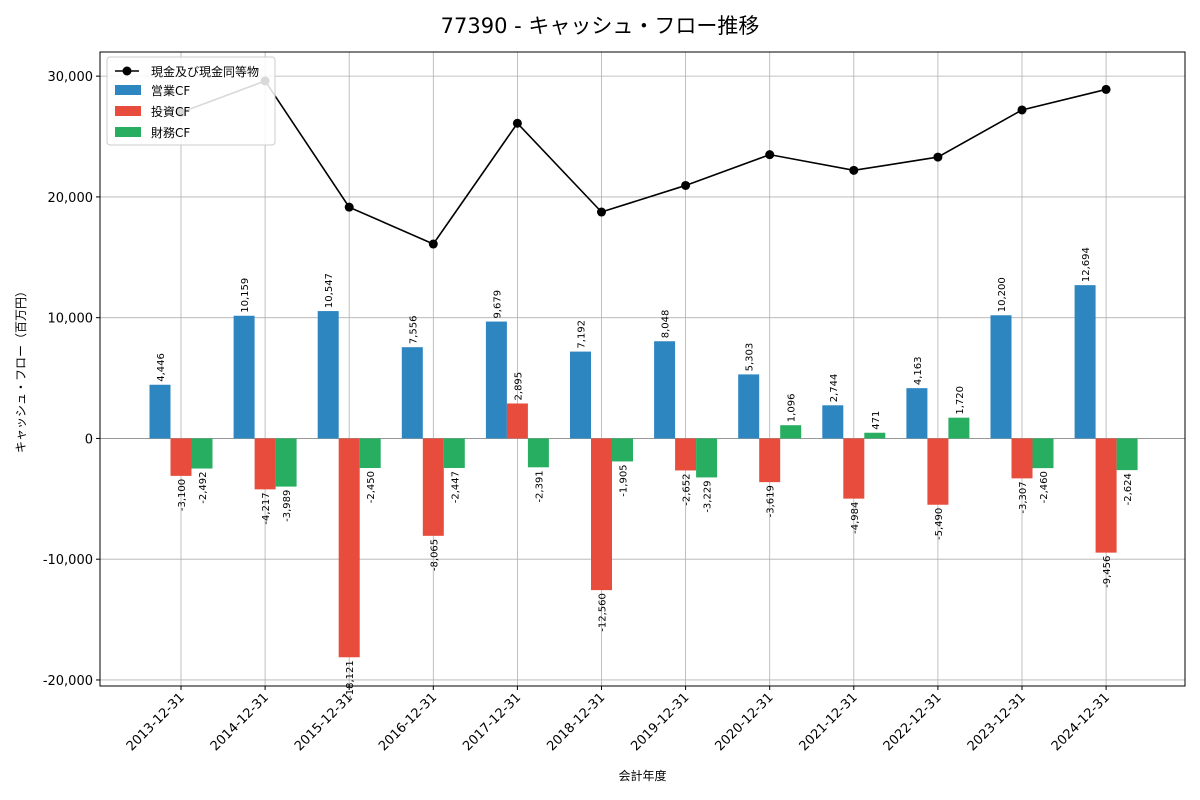 This screenshot has width=1200, height=800. What do you see at coordinates (182, 495) in the screenshot?
I see `bar-data-label: -3,100` at bounding box center [182, 495].